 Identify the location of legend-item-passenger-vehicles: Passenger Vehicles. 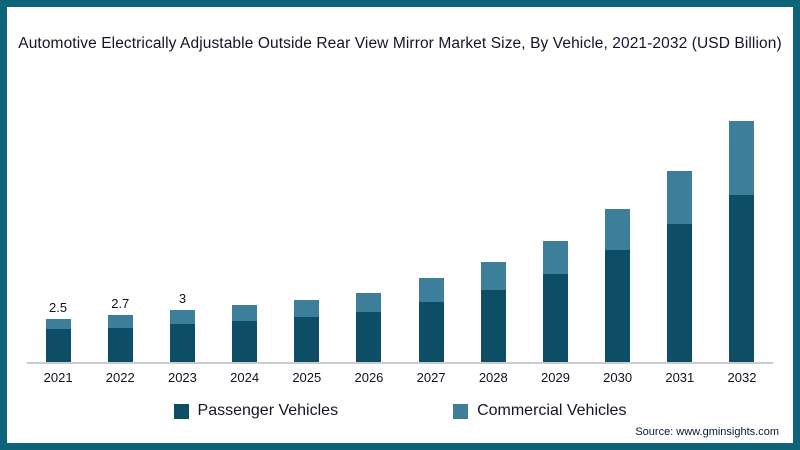
(256, 411).